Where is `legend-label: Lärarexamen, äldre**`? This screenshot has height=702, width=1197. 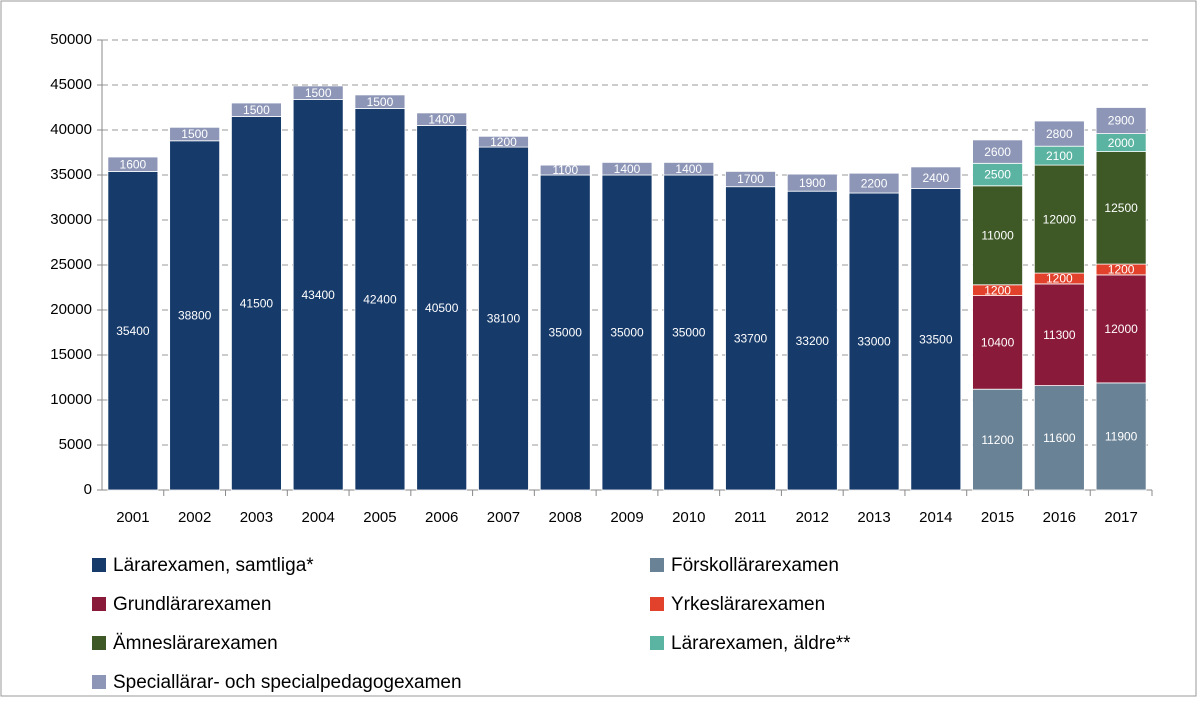 legend-label: Lärarexamen, äldre** is located at coordinates (761, 643).